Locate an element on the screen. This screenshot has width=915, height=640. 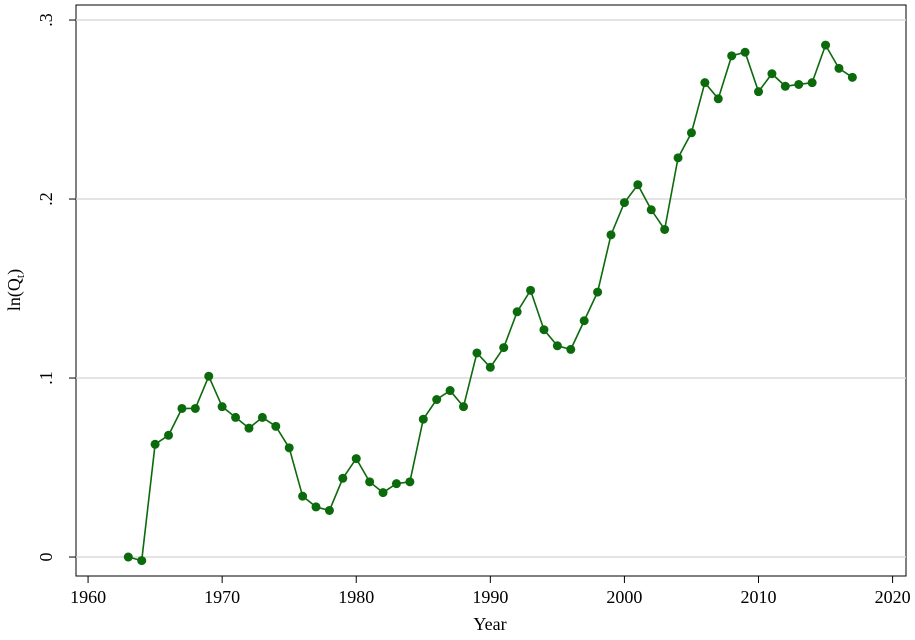
y-title-main: ln(Q is located at coordinates (14, 294).